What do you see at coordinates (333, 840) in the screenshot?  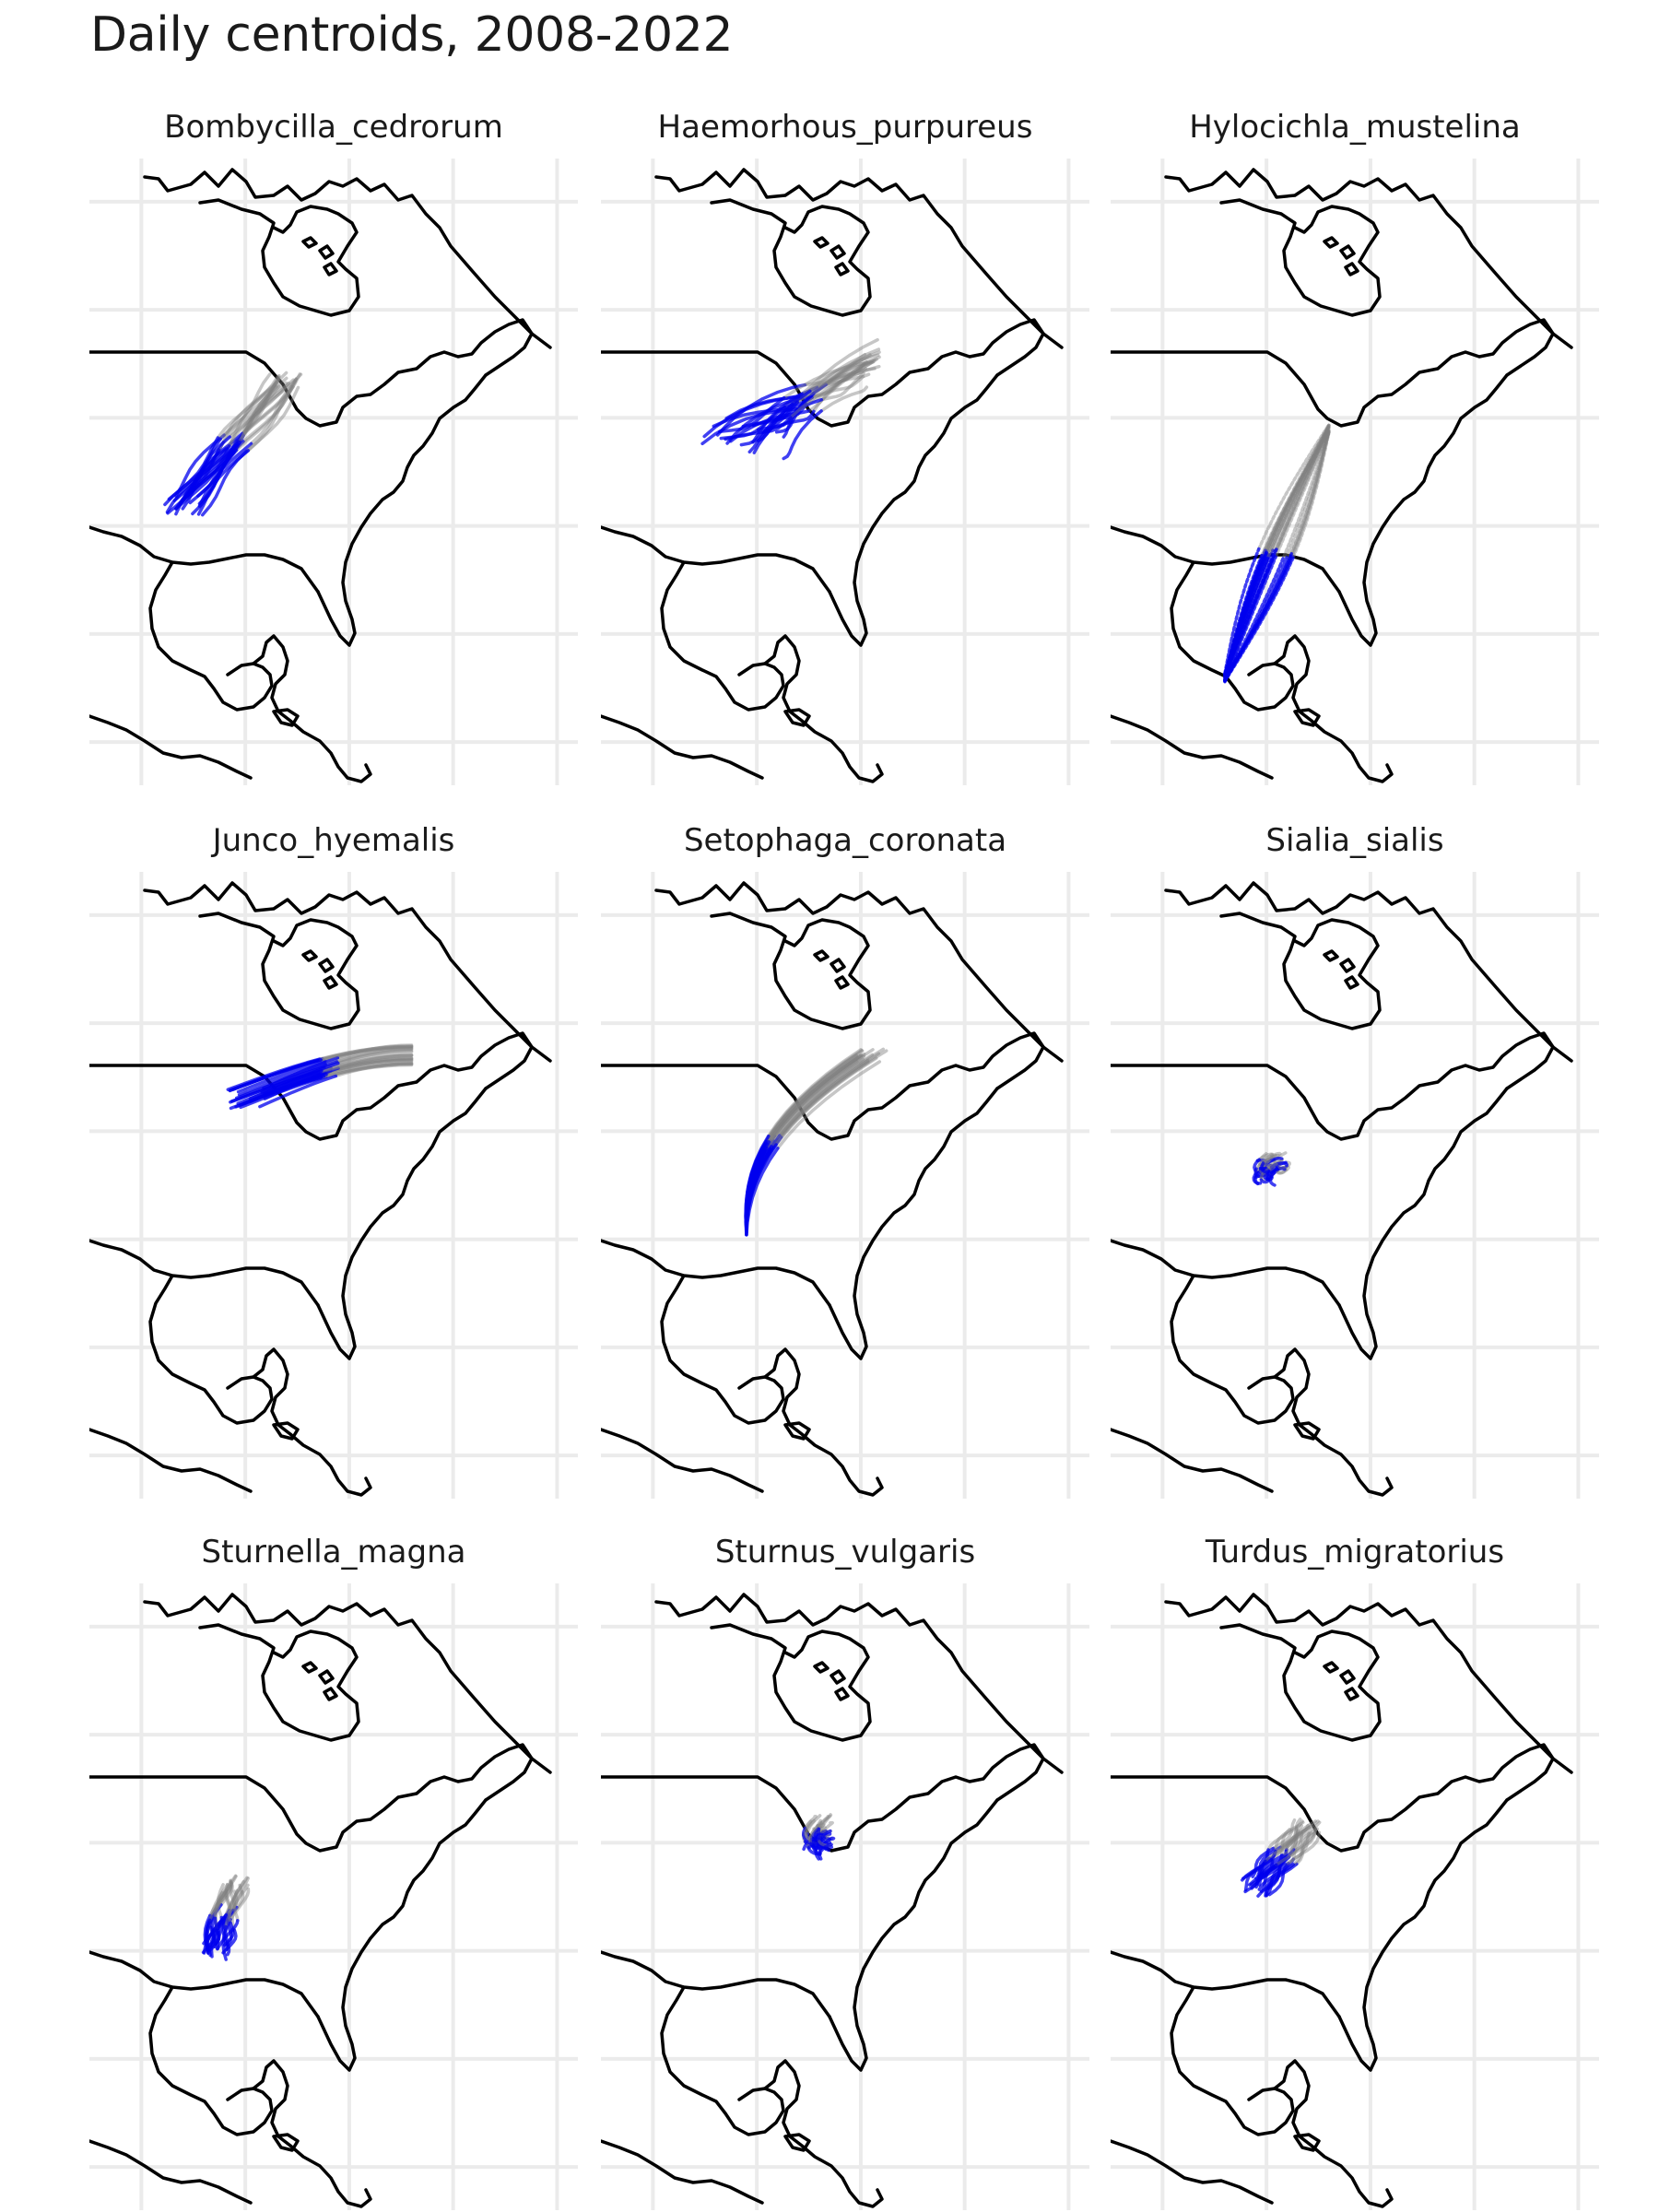 I see `facet-label: Junco_hyemalis` at bounding box center [333, 840].